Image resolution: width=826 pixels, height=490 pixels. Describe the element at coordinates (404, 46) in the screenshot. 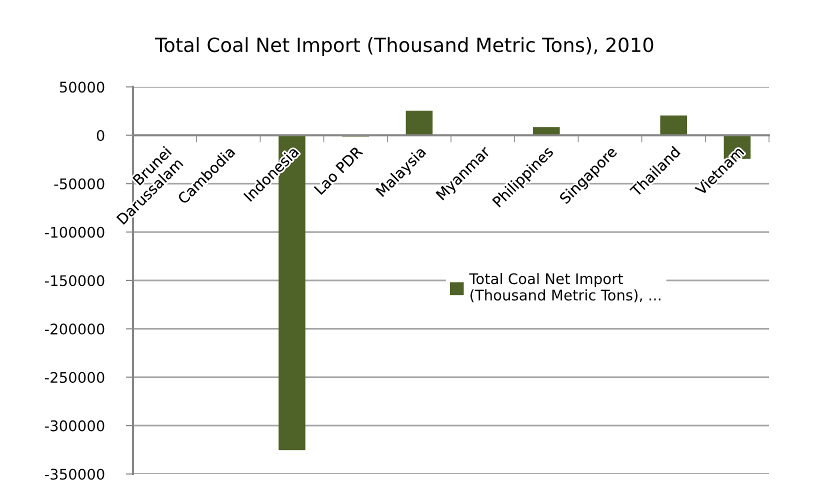

I see `chart-title: Total Coal Net Import (Thousand Metric Tons), 2010` at that location.